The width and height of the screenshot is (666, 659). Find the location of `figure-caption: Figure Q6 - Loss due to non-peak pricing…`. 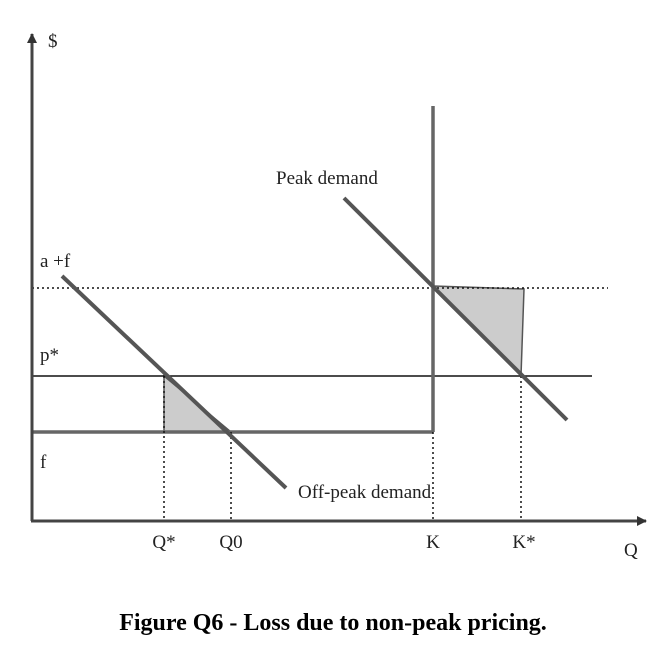

figure-caption: Figure Q6 - Loss due to non-peak pricing… is located at coordinates (333, 623).